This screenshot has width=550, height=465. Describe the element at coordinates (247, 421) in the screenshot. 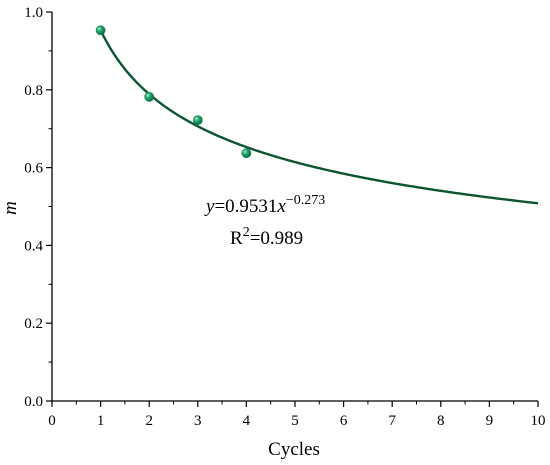

I see `x-tick-label: 4` at that location.